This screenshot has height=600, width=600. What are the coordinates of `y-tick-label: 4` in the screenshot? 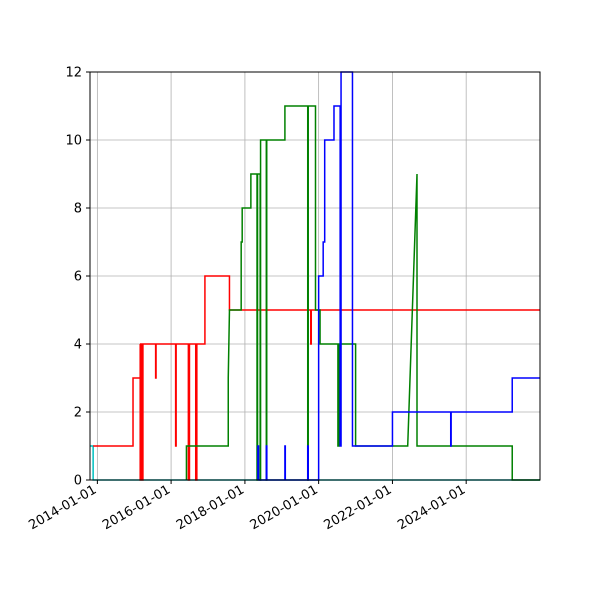 It's located at (78, 345).